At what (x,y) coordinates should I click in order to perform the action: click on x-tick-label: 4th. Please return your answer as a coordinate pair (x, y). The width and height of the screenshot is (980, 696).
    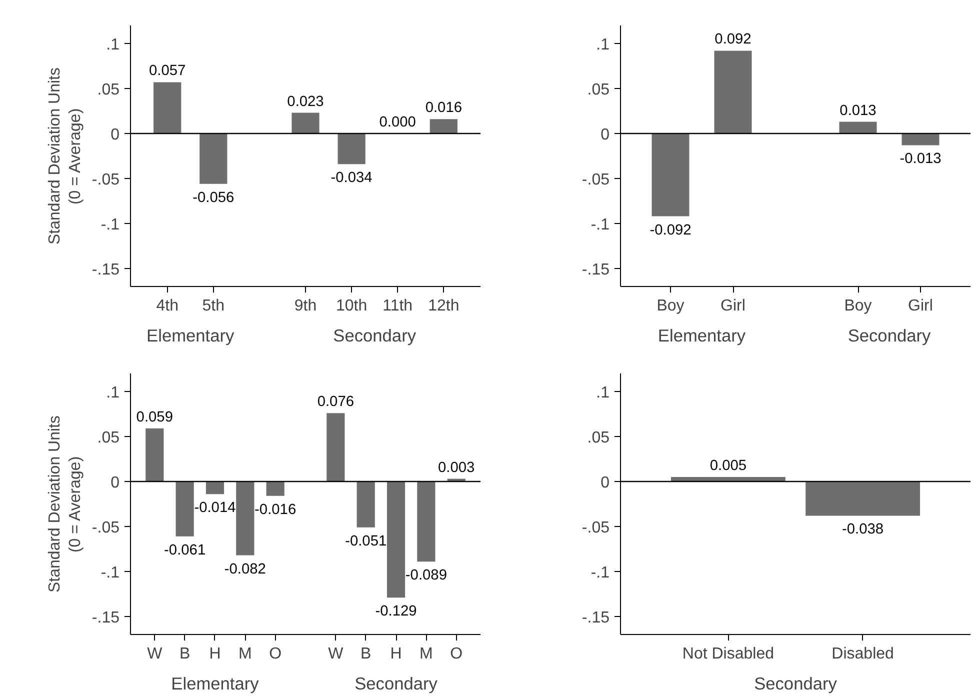
    Looking at the image, I should click on (167, 306).